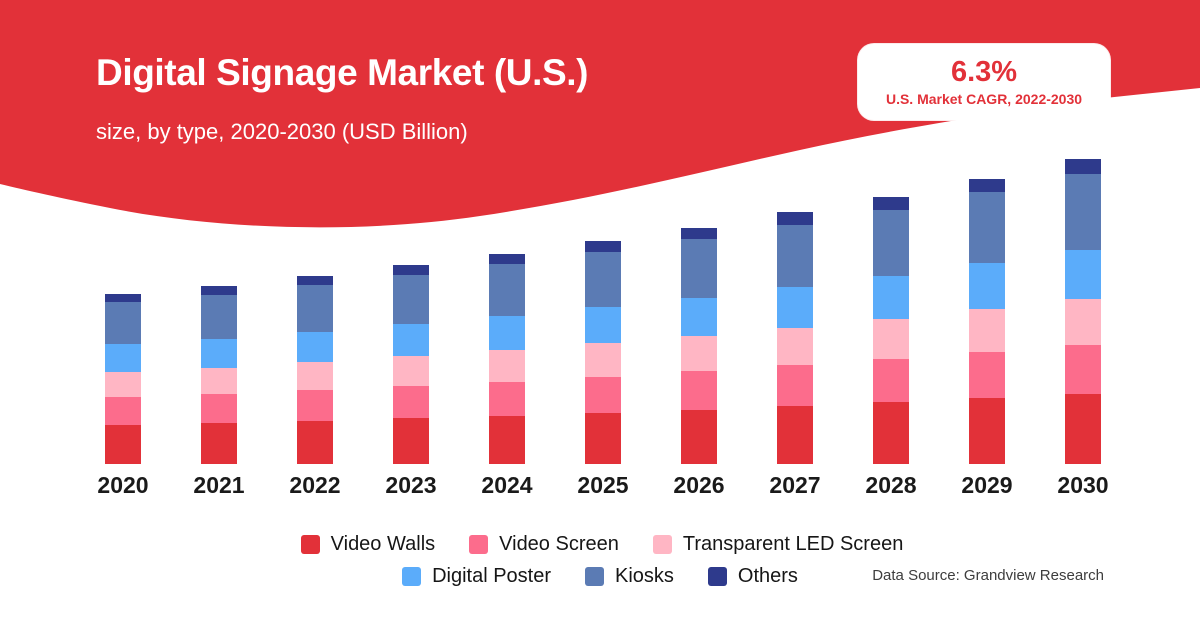  I want to click on legend-item: Transparent LED Screen, so click(777, 544).